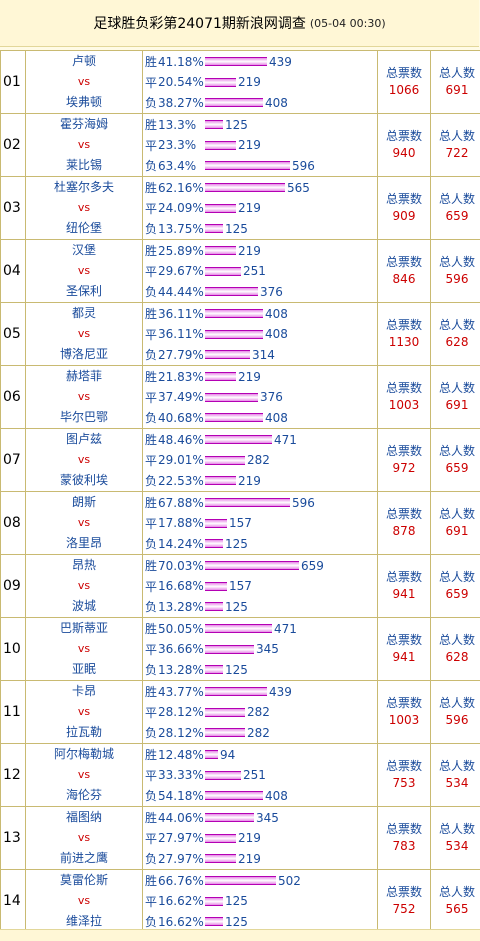  What do you see at coordinates (181, 692) in the screenshot?
I see `win-percent: 43.77%` at bounding box center [181, 692].